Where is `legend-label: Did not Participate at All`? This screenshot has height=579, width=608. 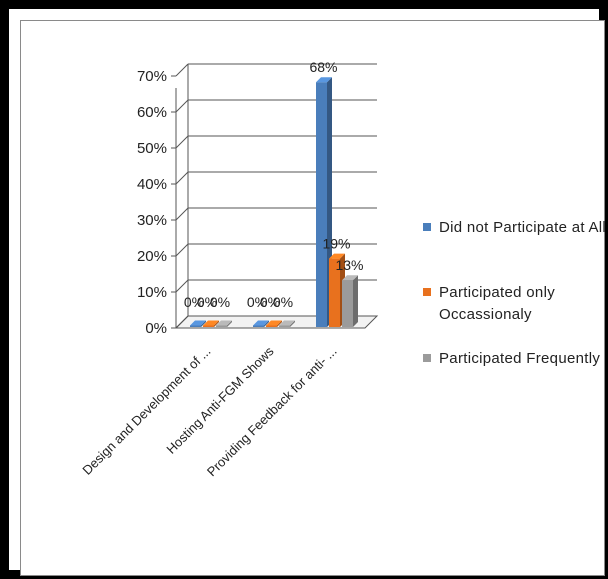
legend-label: Did not Participate at All is located at coordinates (523, 227).